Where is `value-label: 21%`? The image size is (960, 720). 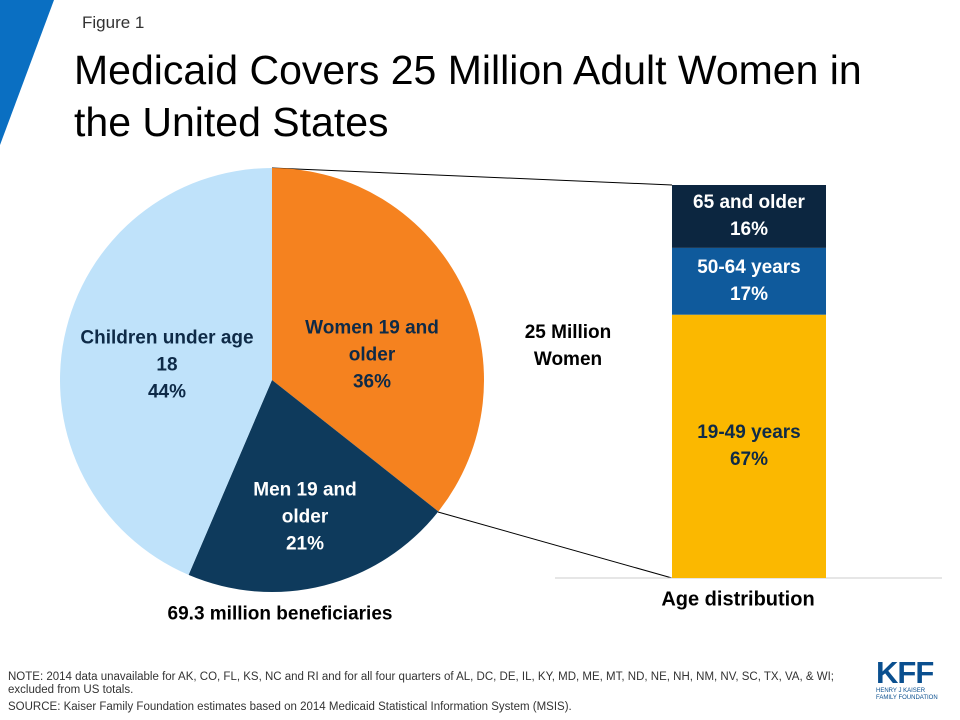 value-label: 21% is located at coordinates (305, 544).